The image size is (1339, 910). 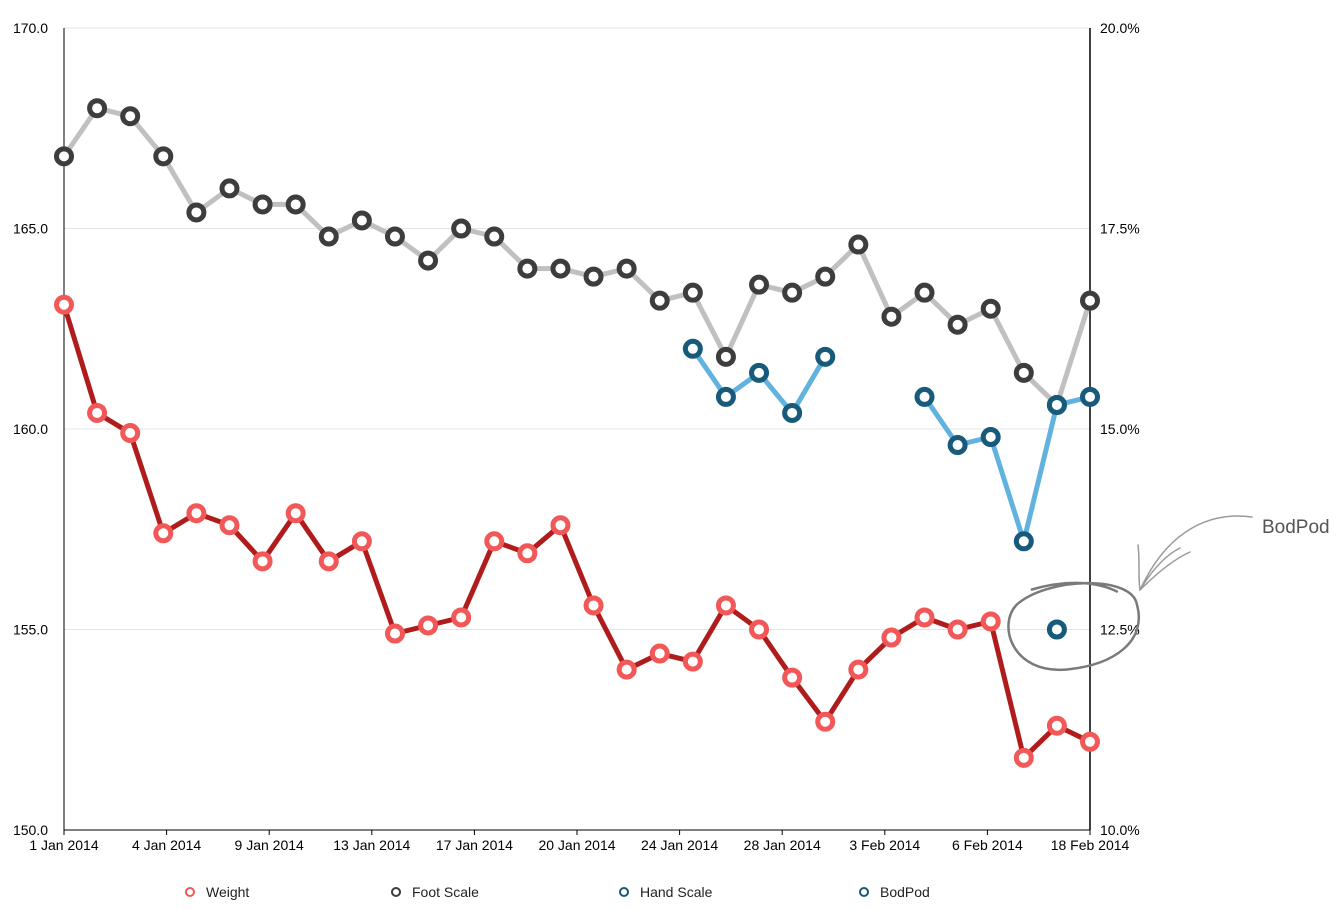 What do you see at coordinates (1090, 845) in the screenshot?
I see `x-tick-label: 18 Feb 2014` at bounding box center [1090, 845].